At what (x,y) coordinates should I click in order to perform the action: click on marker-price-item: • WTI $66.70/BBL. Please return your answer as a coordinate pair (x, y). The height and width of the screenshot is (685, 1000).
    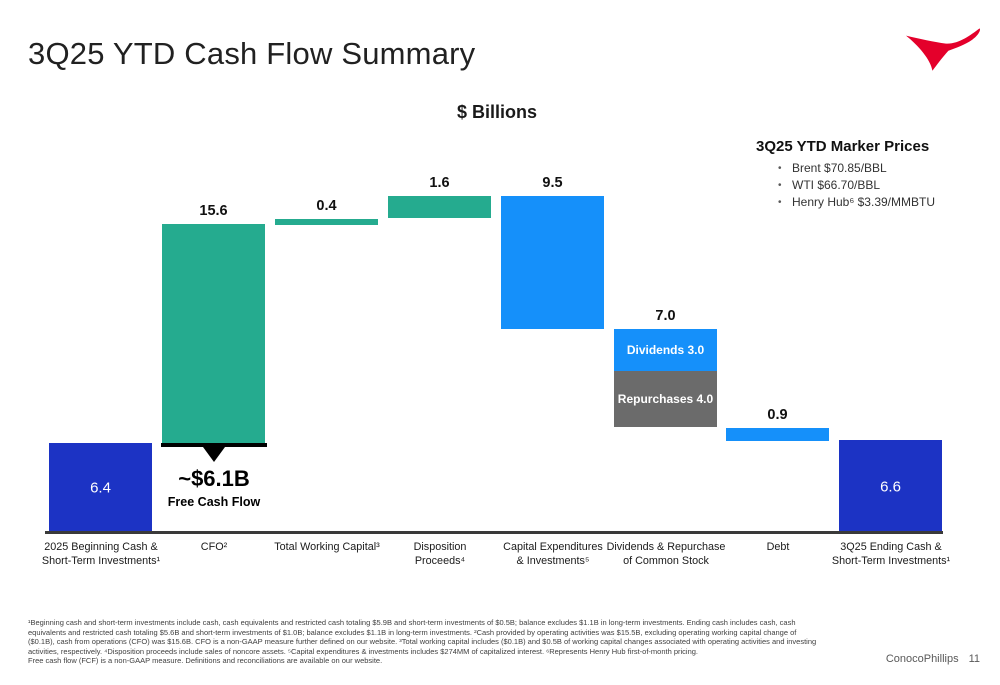
    Looking at the image, I should click on (874, 185).